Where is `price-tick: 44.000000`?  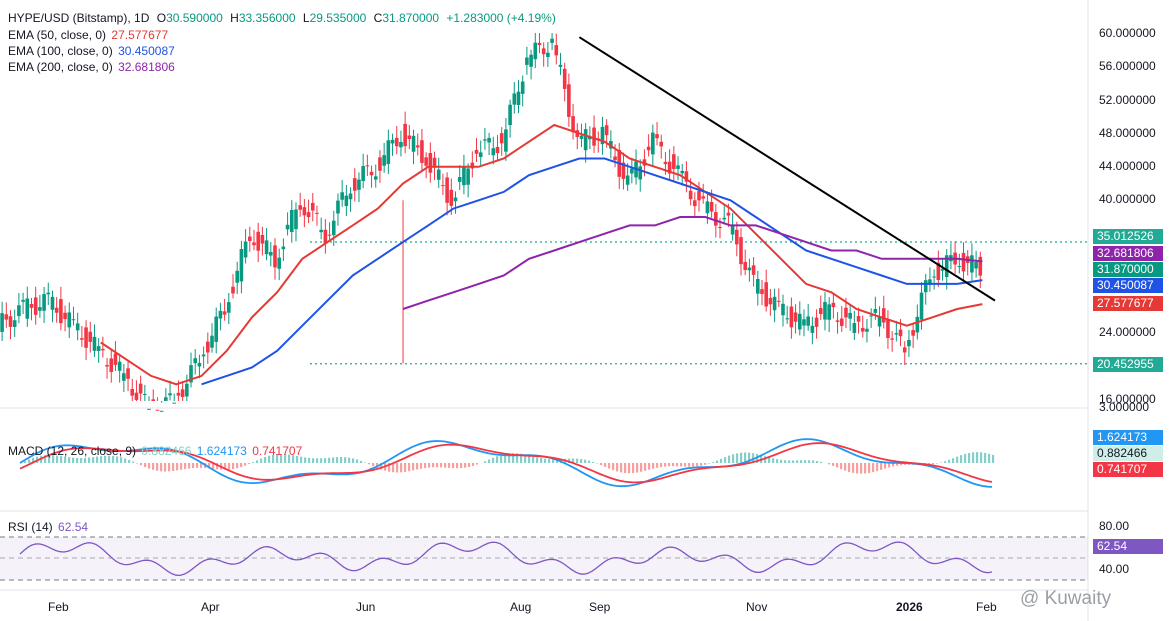 price-tick: 44.000000 is located at coordinates (1127, 166).